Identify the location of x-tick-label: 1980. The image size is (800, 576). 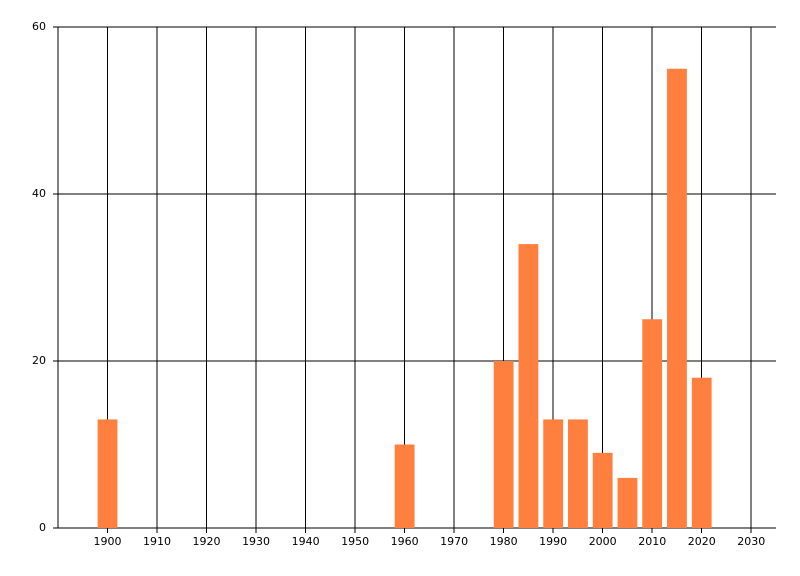
(504, 541).